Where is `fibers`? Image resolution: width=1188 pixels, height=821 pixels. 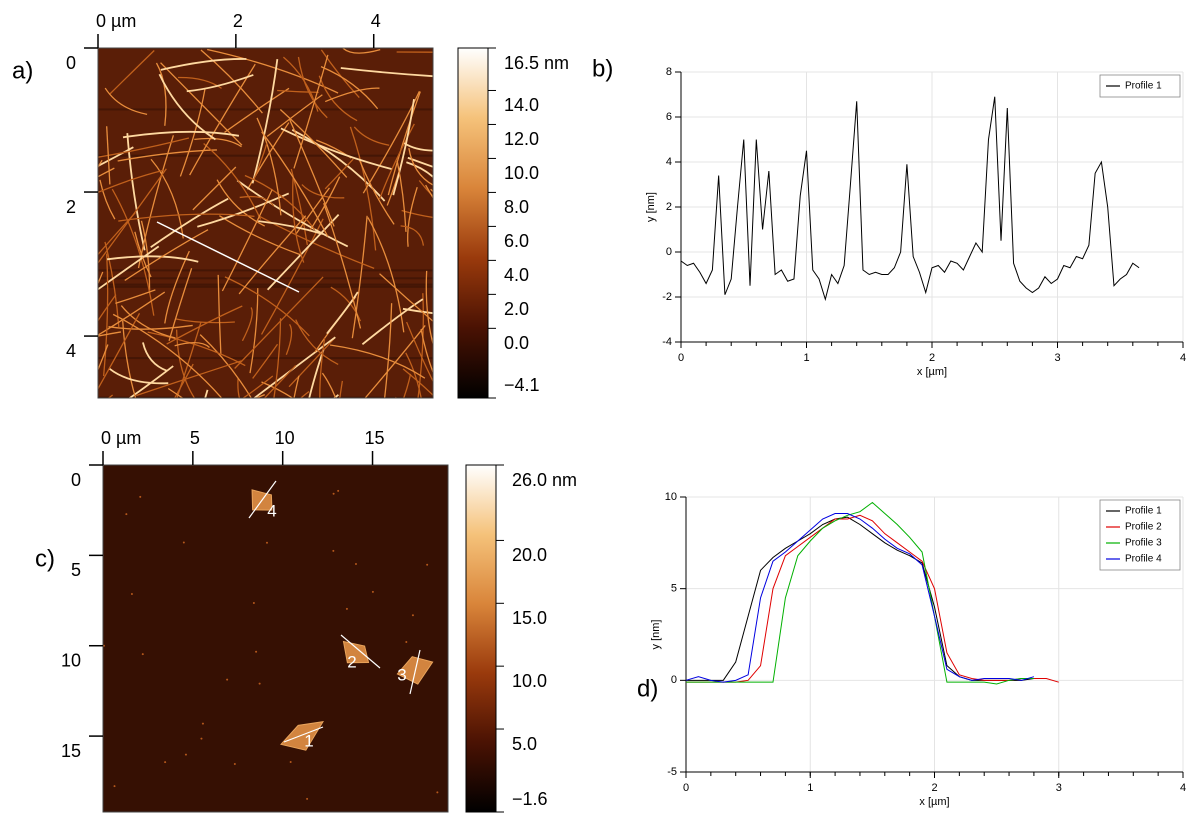
fibers is located at coordinates (265, 223).